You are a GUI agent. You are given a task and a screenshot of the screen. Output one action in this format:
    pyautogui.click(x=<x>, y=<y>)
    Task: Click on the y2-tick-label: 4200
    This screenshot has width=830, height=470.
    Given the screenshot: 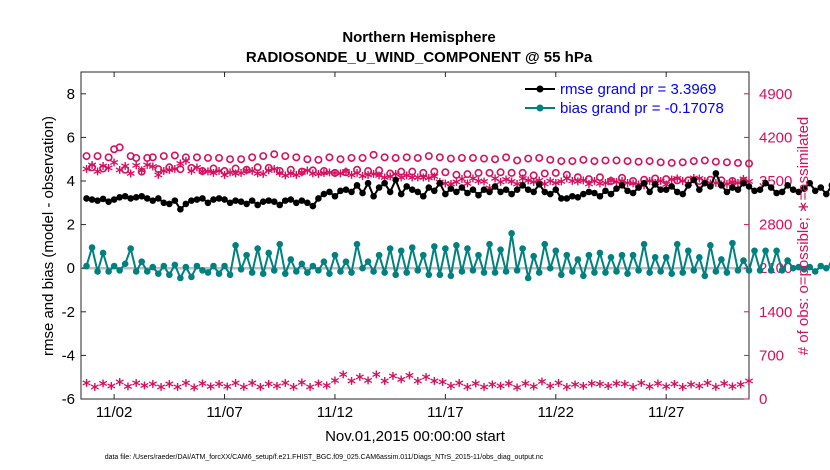 What is the action you would take?
    pyautogui.click(x=775, y=137)
    